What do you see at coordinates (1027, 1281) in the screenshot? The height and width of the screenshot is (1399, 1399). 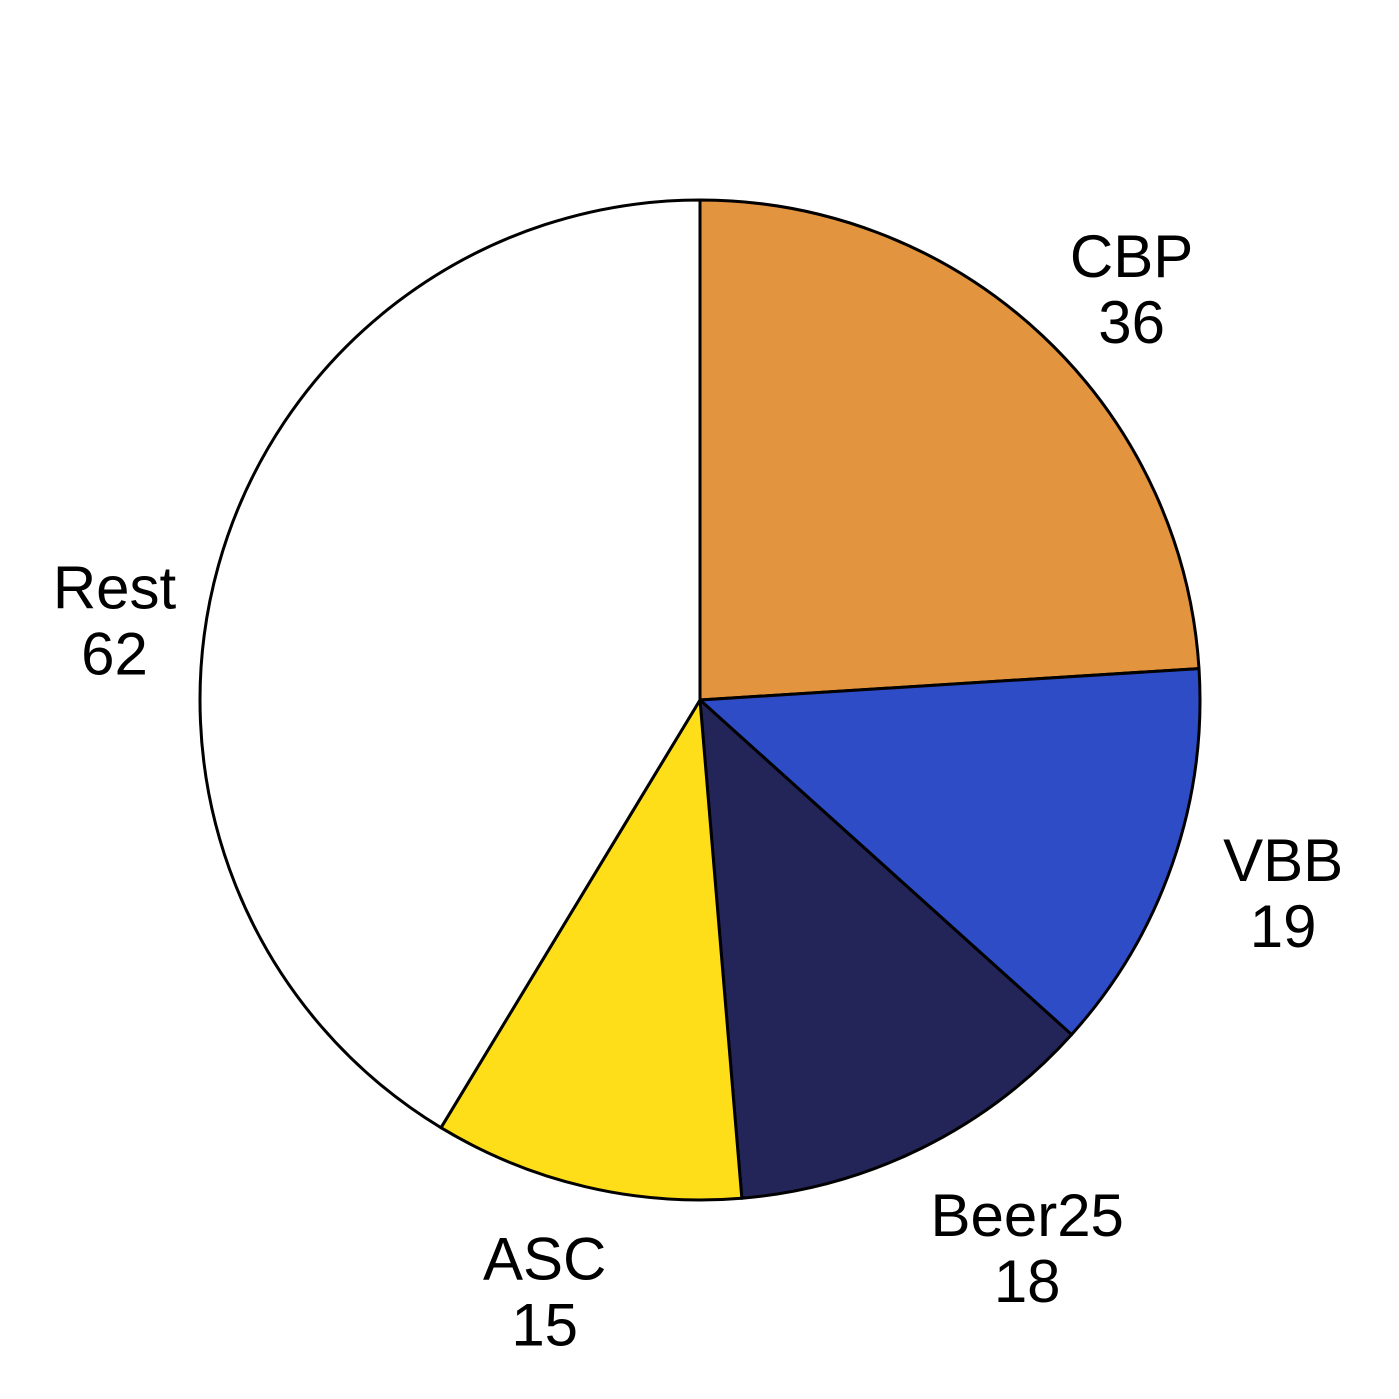 I see `slice-label-value: 18` at bounding box center [1027, 1281].